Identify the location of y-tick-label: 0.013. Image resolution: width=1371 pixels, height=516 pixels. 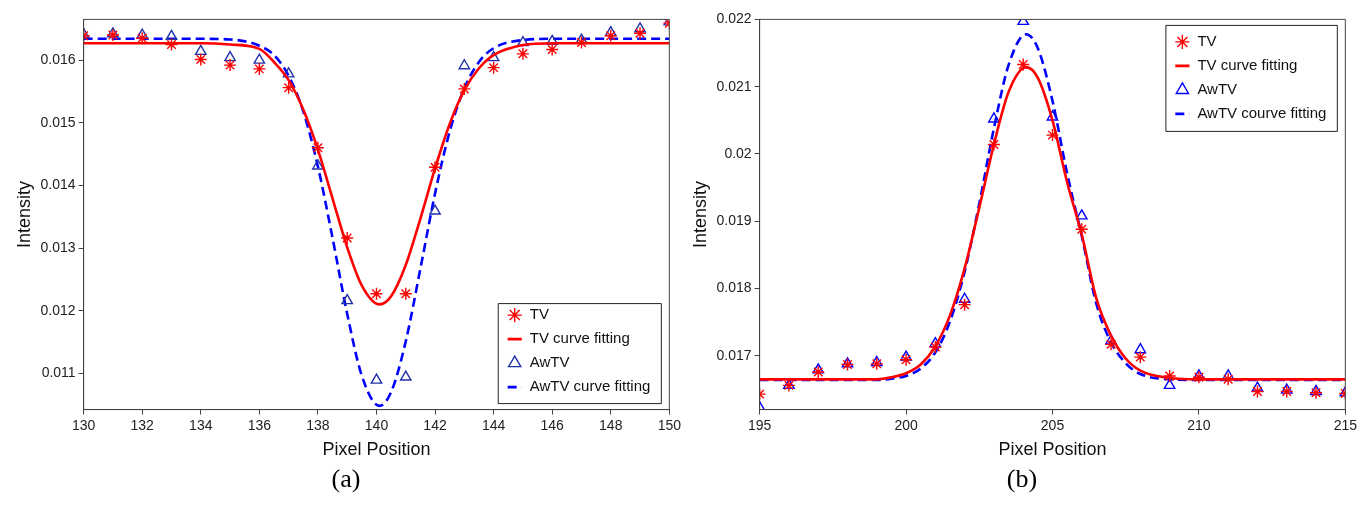
(58, 246).